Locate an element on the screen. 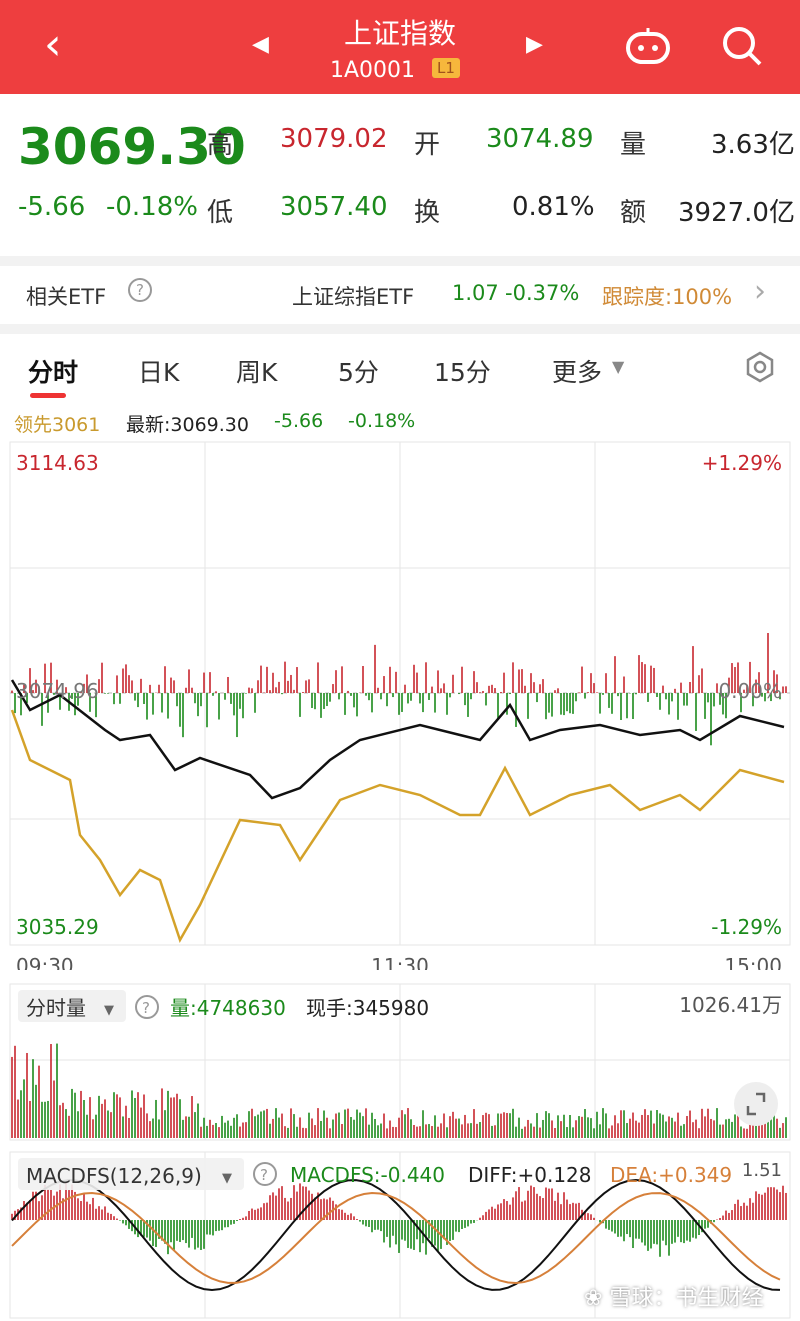  watermark: ❀ 雪球：书生财经 is located at coordinates (673, 1296).